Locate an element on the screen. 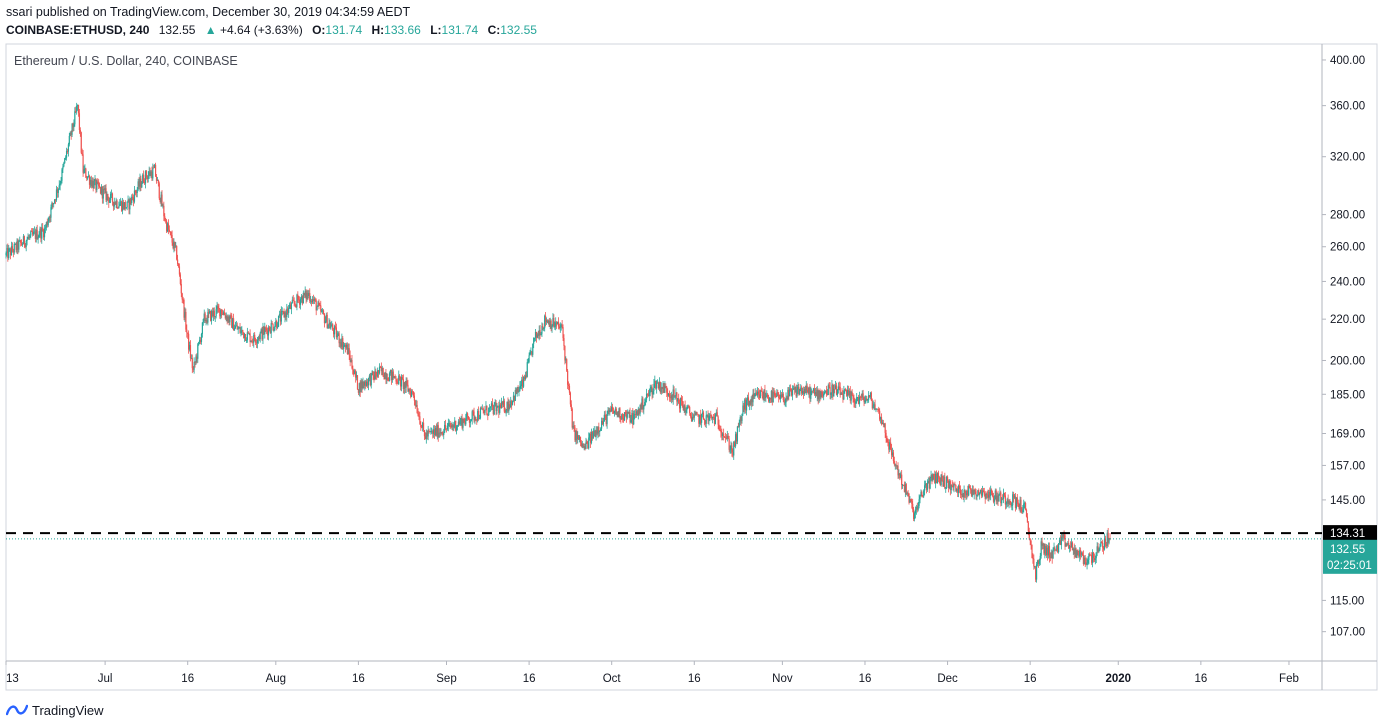 Image resolution: width=1383 pixels, height=727 pixels. up-triangle-icon: ▲ is located at coordinates (210, 30).